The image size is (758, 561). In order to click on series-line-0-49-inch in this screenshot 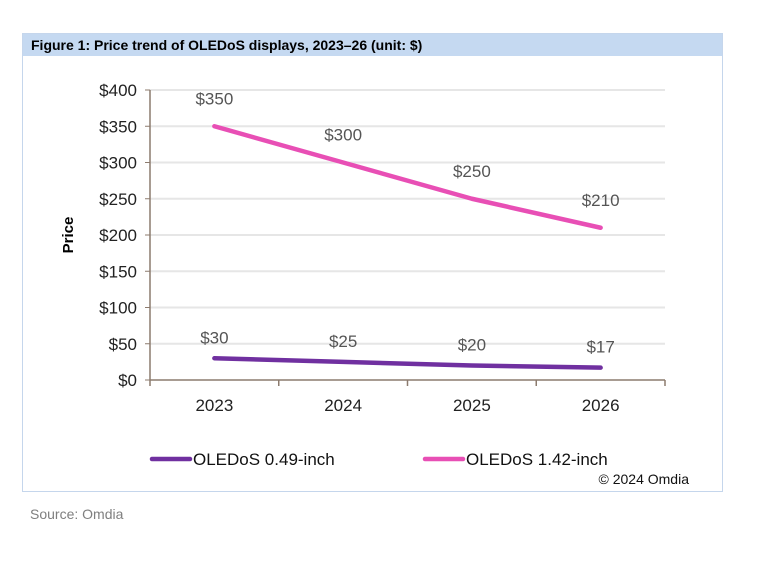, I will do `click(407, 363)`.